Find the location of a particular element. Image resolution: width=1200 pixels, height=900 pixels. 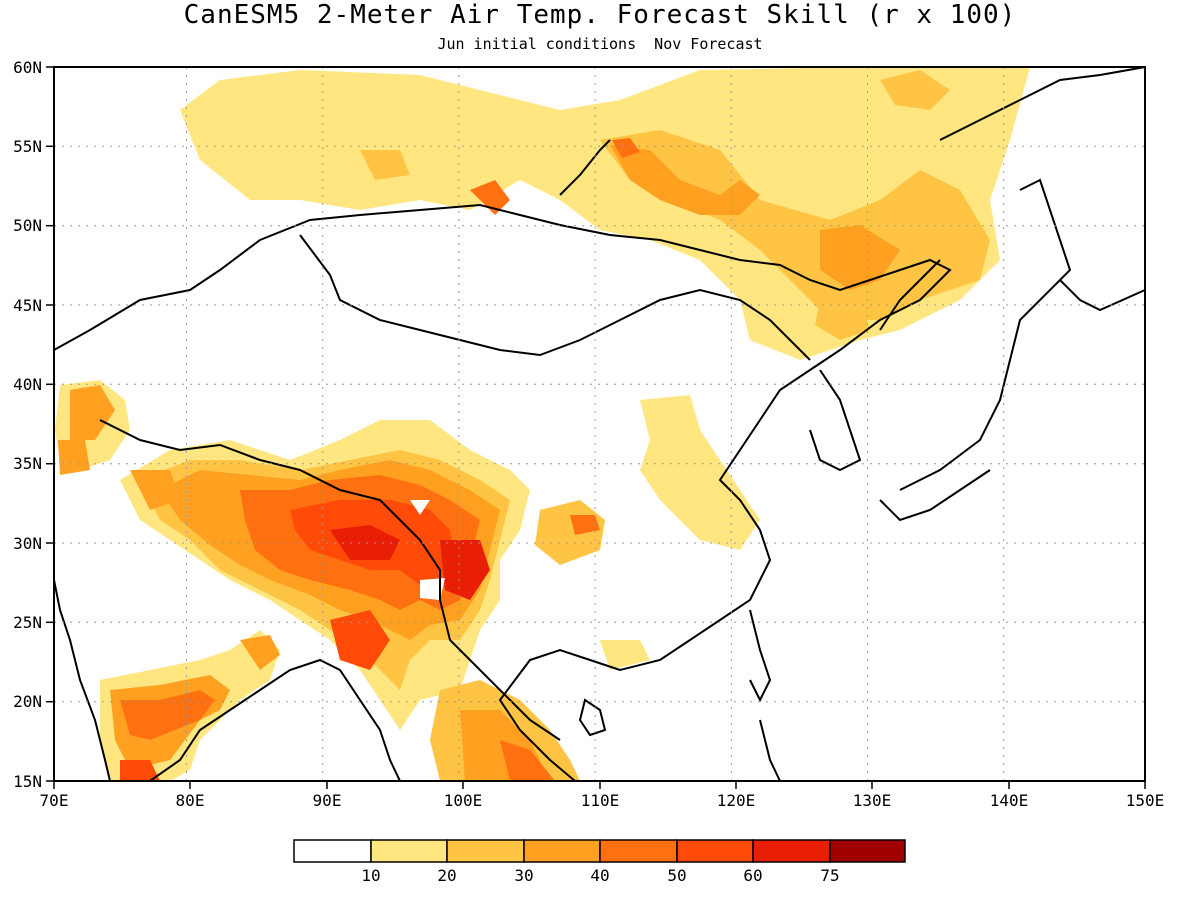

lon-tick-label: 80E is located at coordinates (190, 800).